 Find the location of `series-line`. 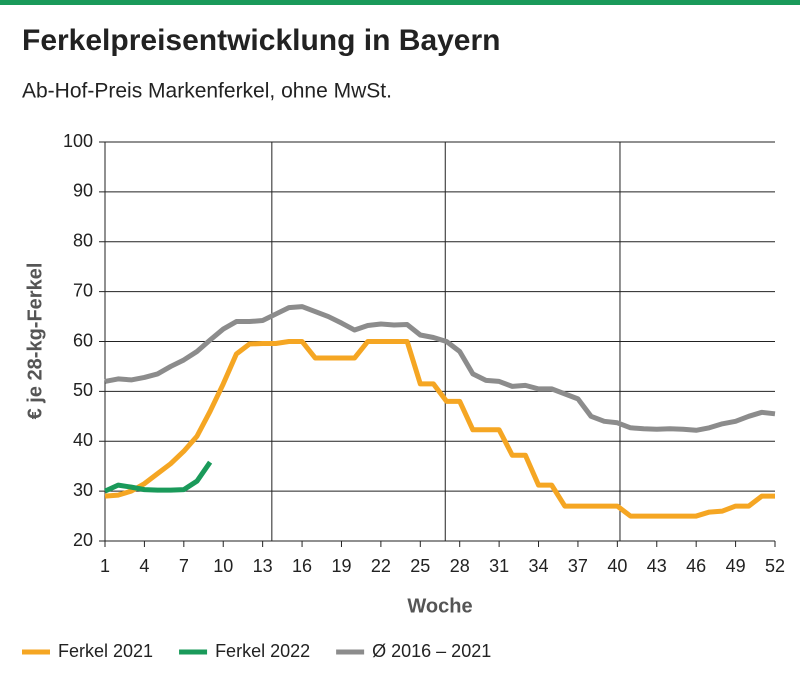

series-line is located at coordinates (158, 477).